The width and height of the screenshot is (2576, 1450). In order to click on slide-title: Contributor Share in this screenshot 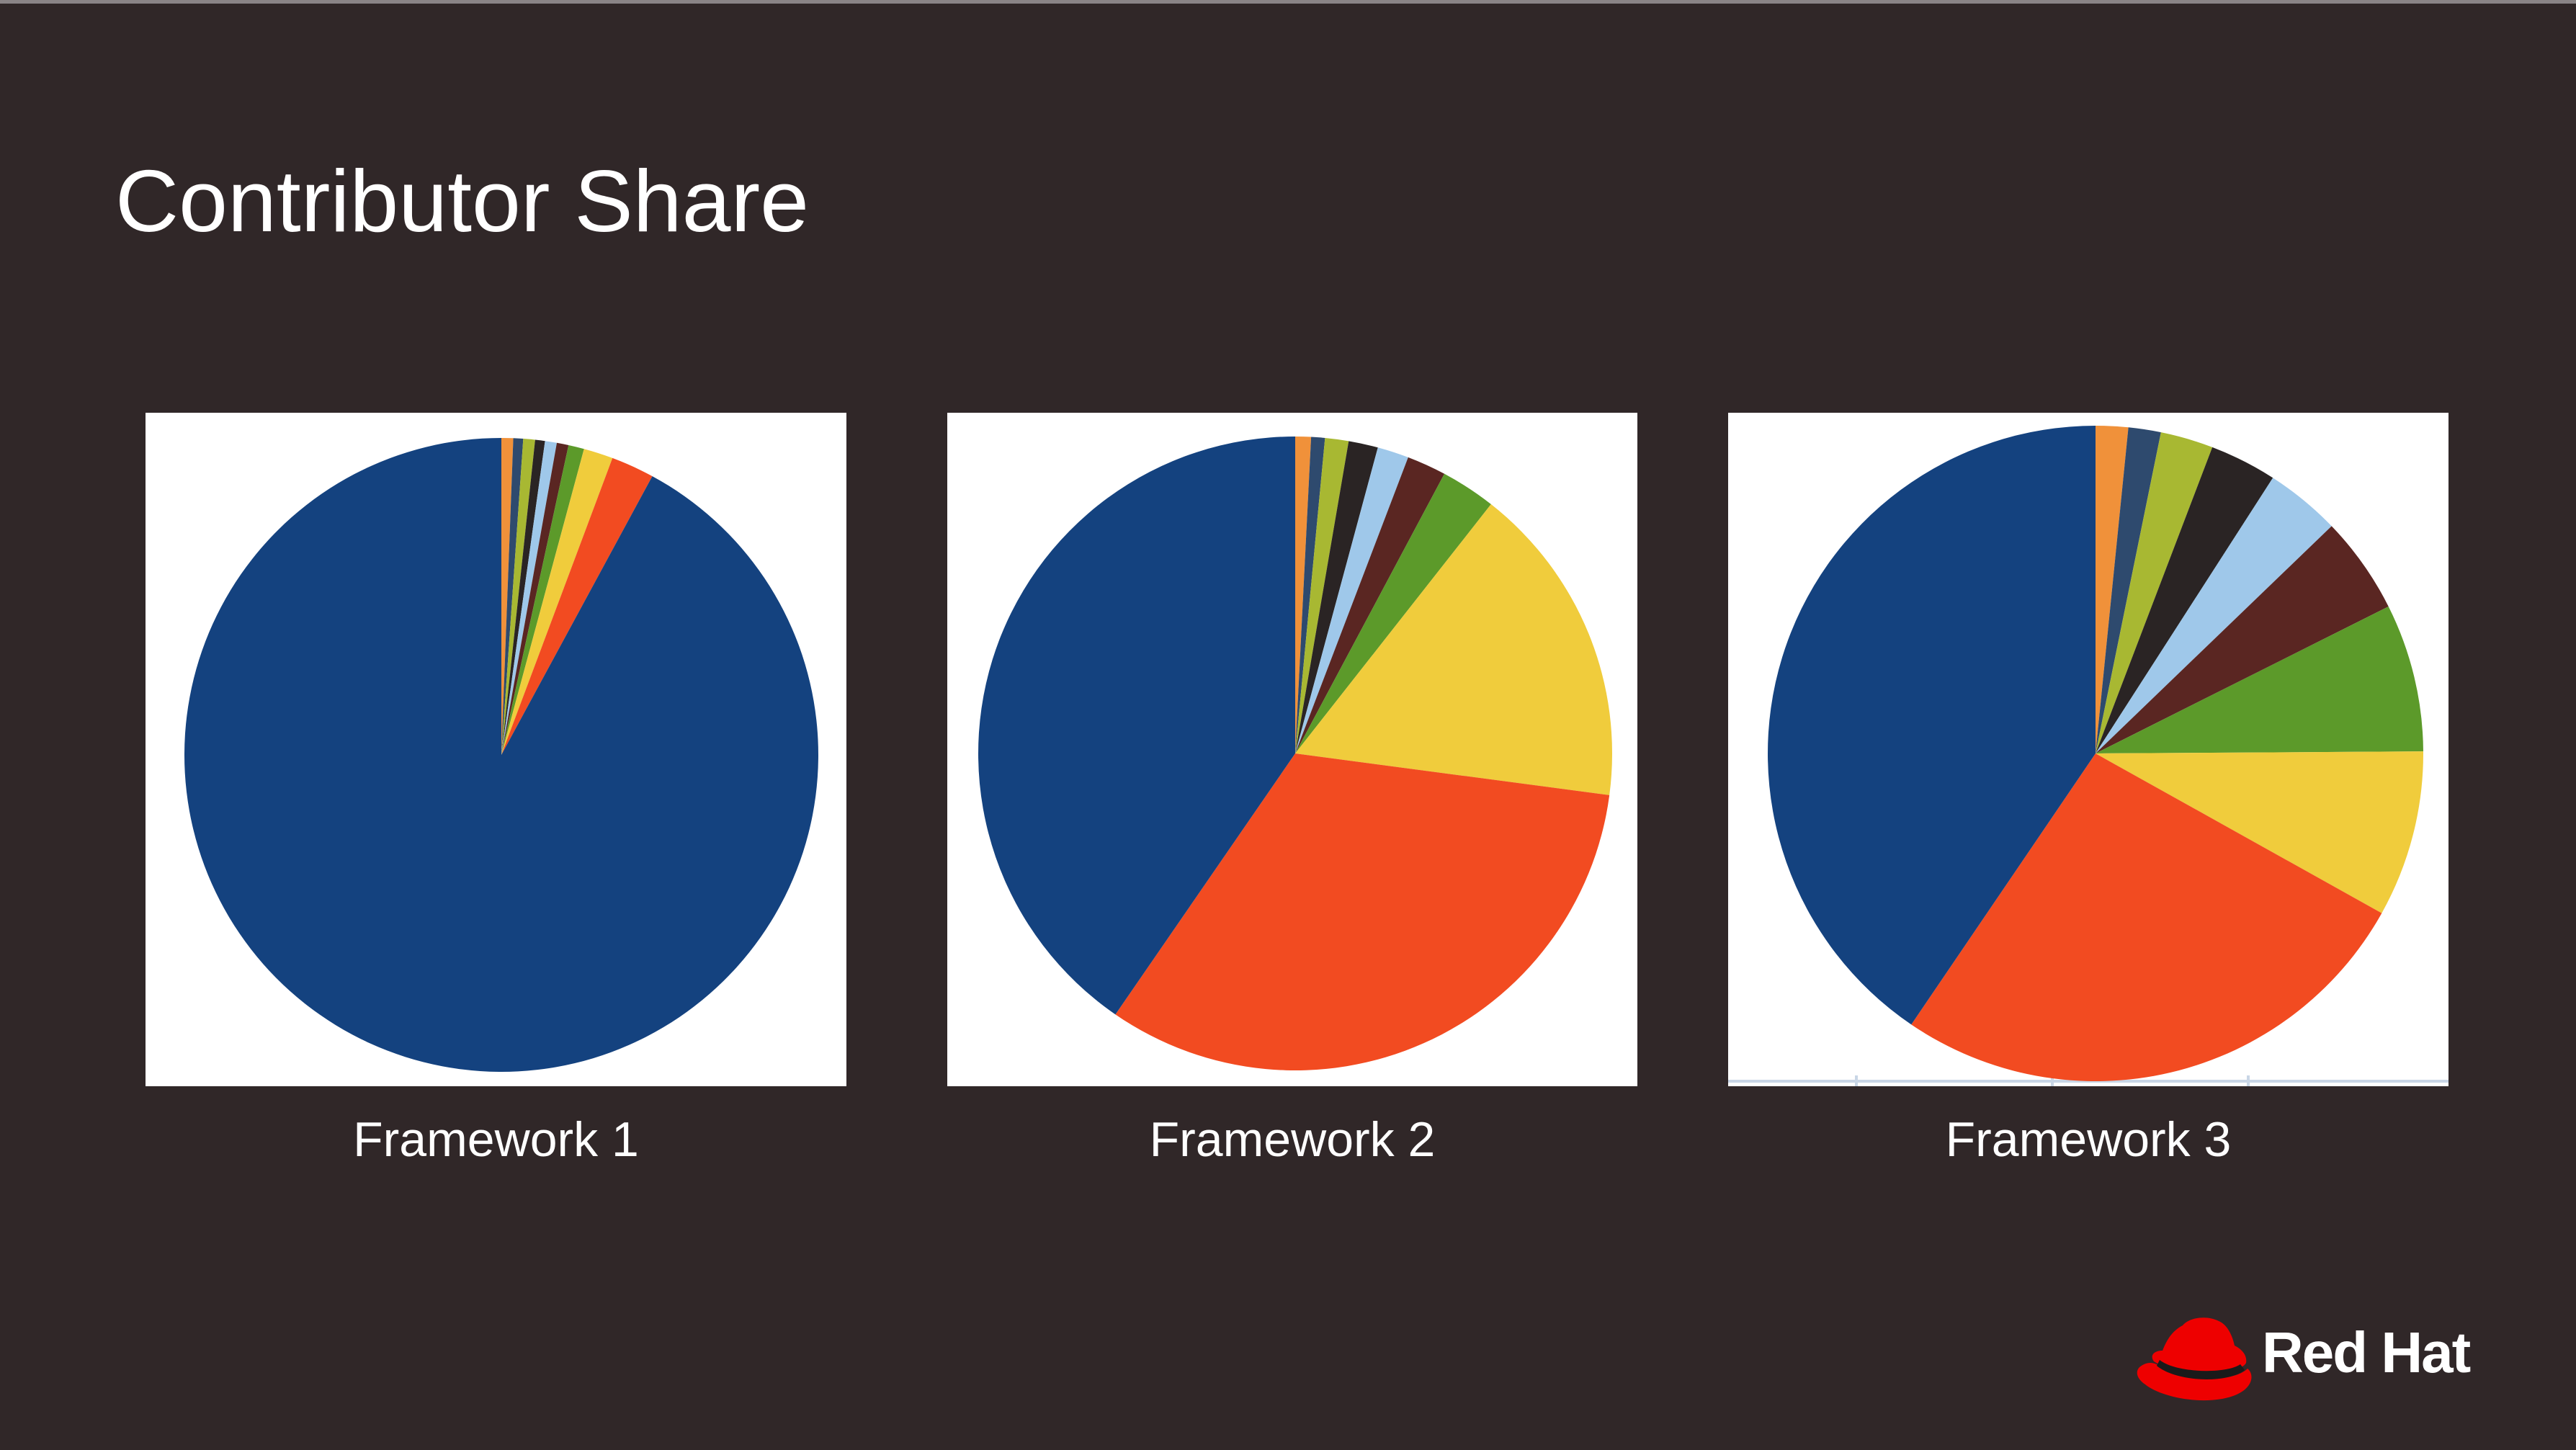, I will do `click(462, 201)`.